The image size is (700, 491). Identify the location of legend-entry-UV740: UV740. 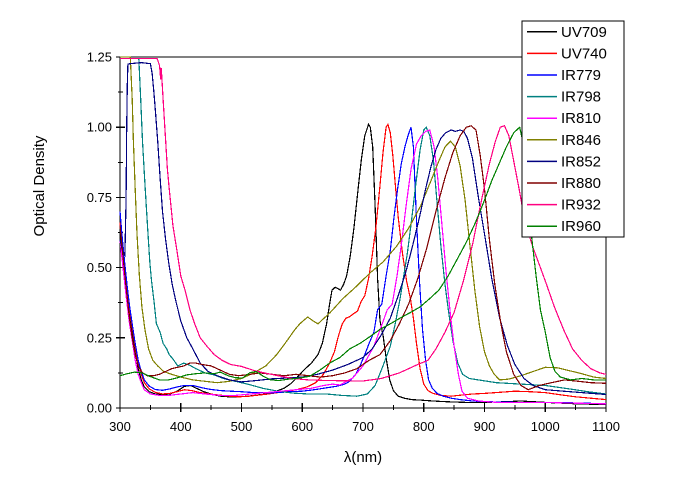
(567, 53).